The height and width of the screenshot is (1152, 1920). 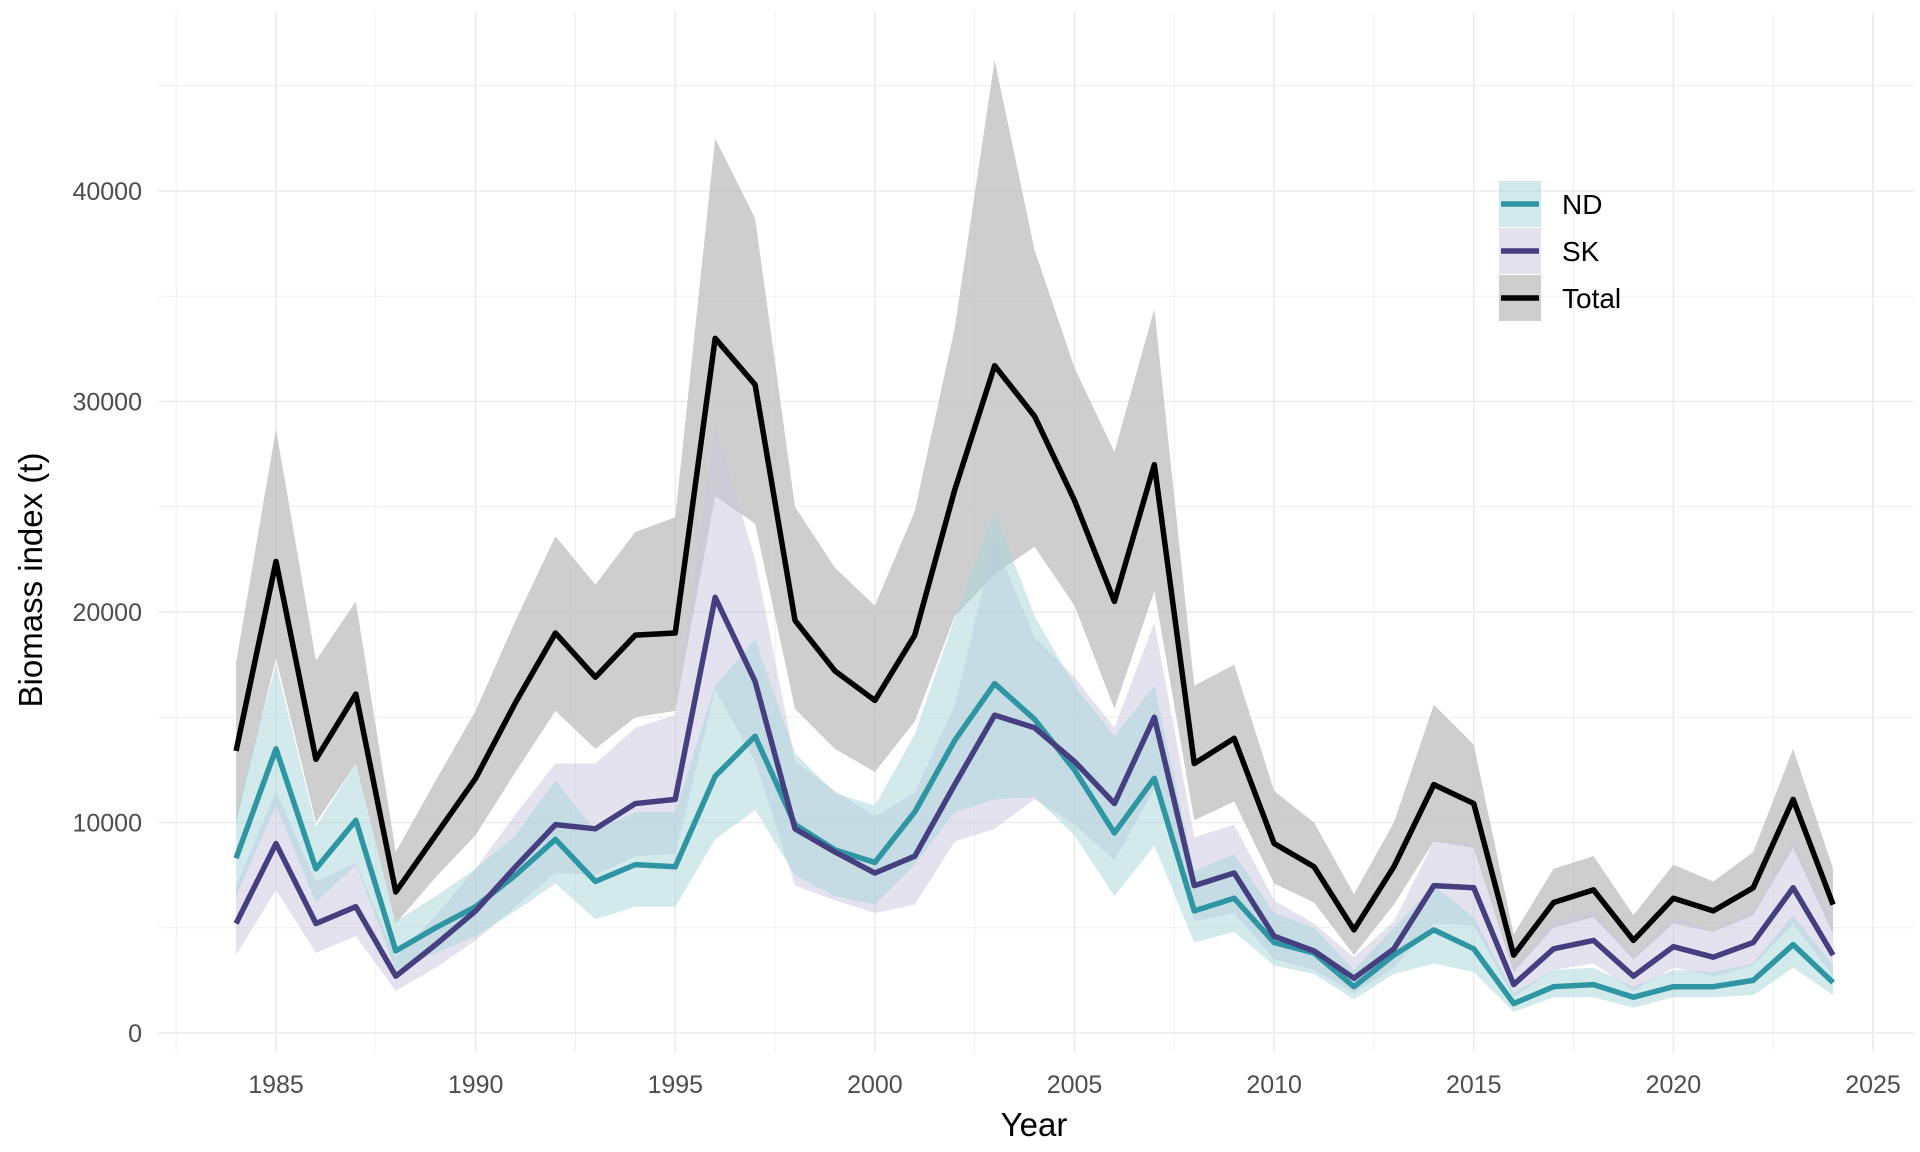 I want to click on x-tick-label: 1990, so click(x=476, y=1085).